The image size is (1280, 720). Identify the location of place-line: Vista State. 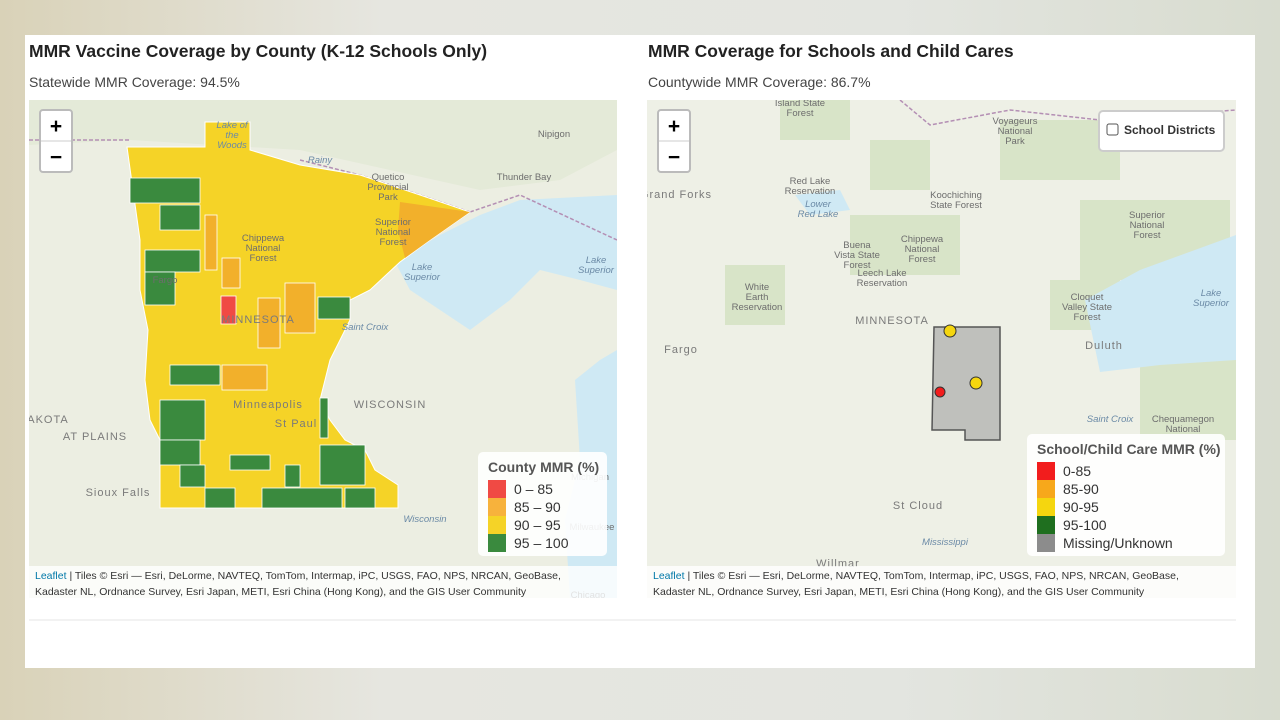
(857, 255).